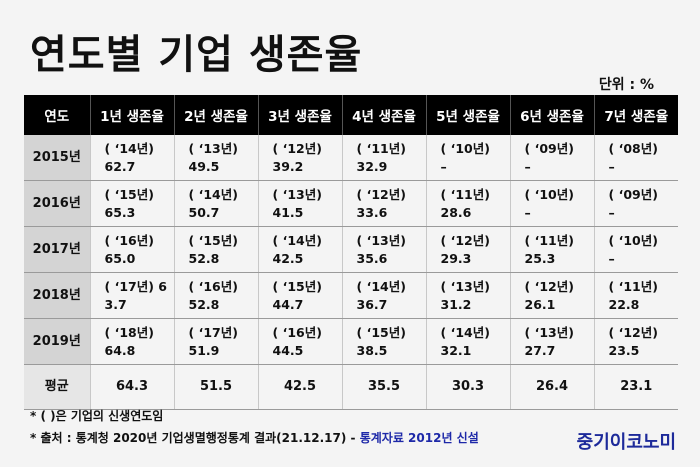 Image resolution: width=700 pixels, height=467 pixels. I want to click on cell-rate-value: 65.0, so click(120, 258).